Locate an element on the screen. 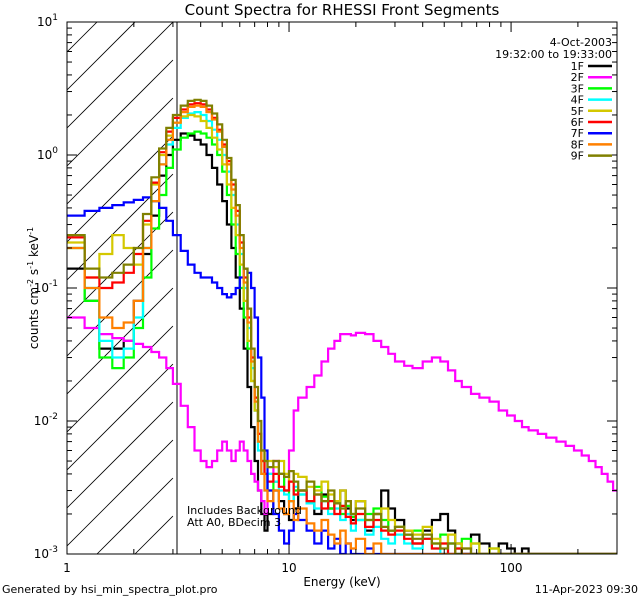  legend-label-1F: 1F is located at coordinates (577, 66).